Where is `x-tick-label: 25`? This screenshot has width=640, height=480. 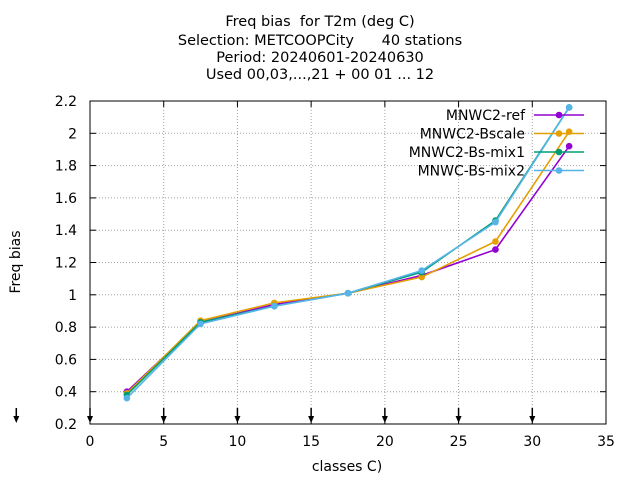 x-tick-label: 25 is located at coordinates (459, 442).